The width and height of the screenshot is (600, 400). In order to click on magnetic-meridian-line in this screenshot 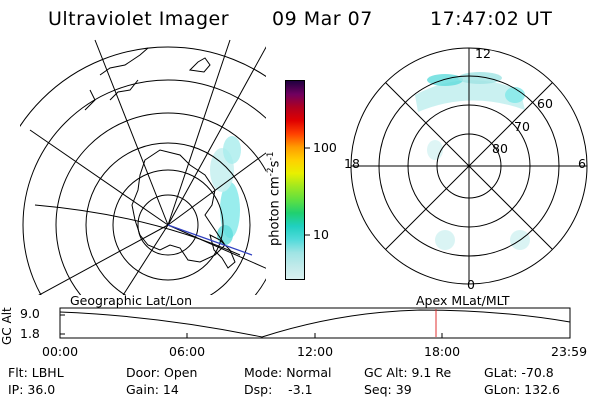, I will do `click(210, 240)`.